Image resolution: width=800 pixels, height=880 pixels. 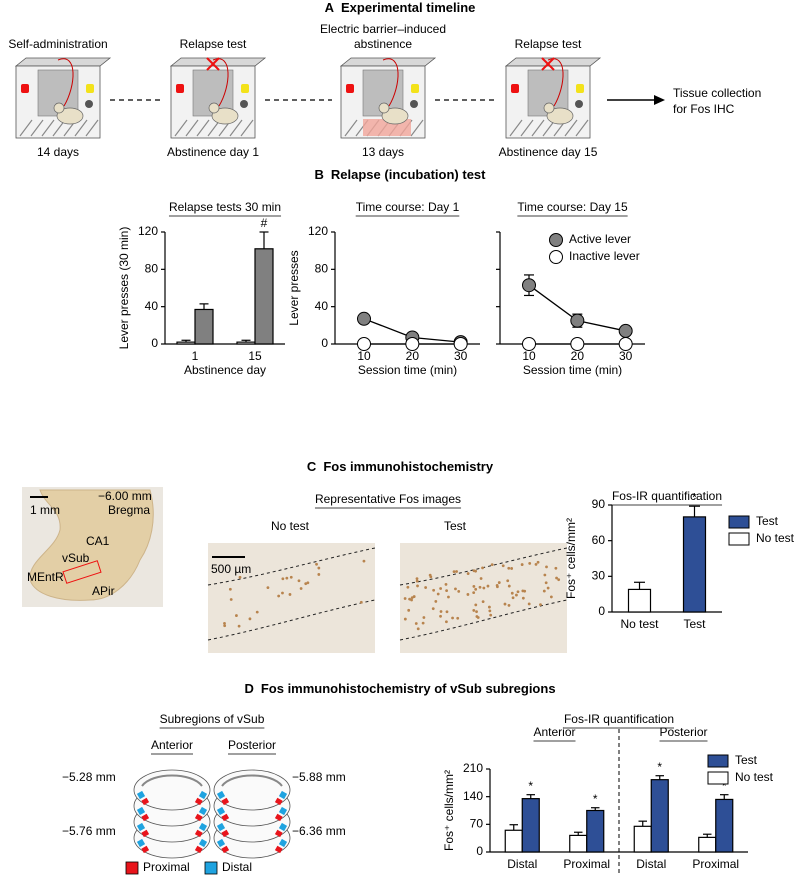 What do you see at coordinates (225, 817) in the screenshot?
I see `atlas-proximal` at bounding box center [225, 817].